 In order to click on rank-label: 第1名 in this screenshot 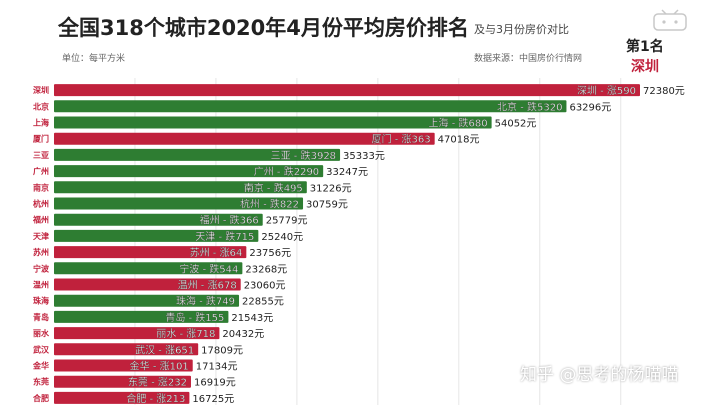, I will do `click(645, 47)`.